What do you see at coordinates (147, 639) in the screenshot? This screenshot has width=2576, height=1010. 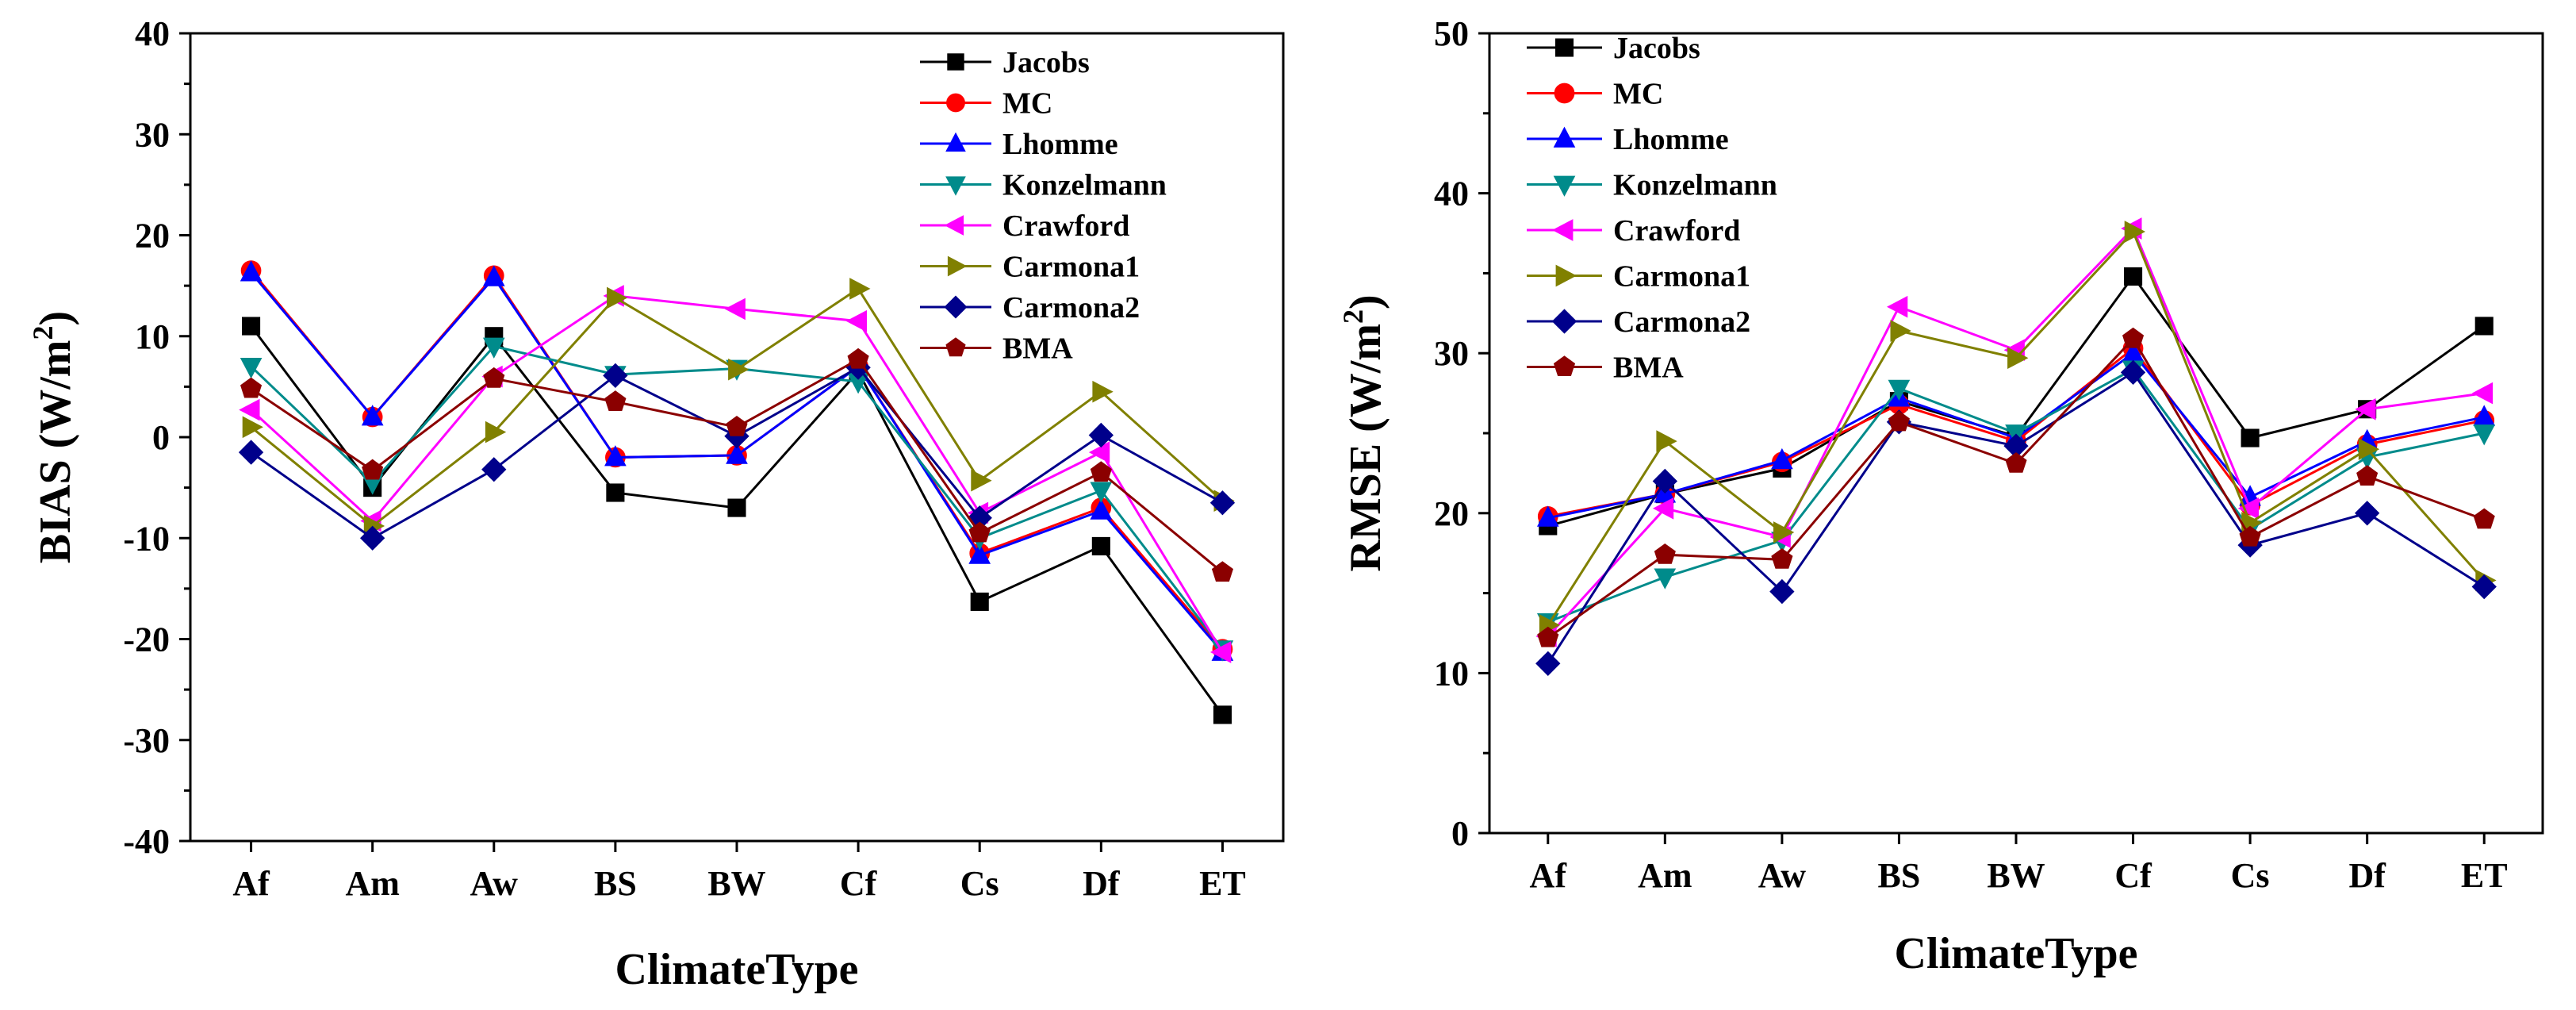 I see `bias-y-tick-label: -20` at bounding box center [147, 639].